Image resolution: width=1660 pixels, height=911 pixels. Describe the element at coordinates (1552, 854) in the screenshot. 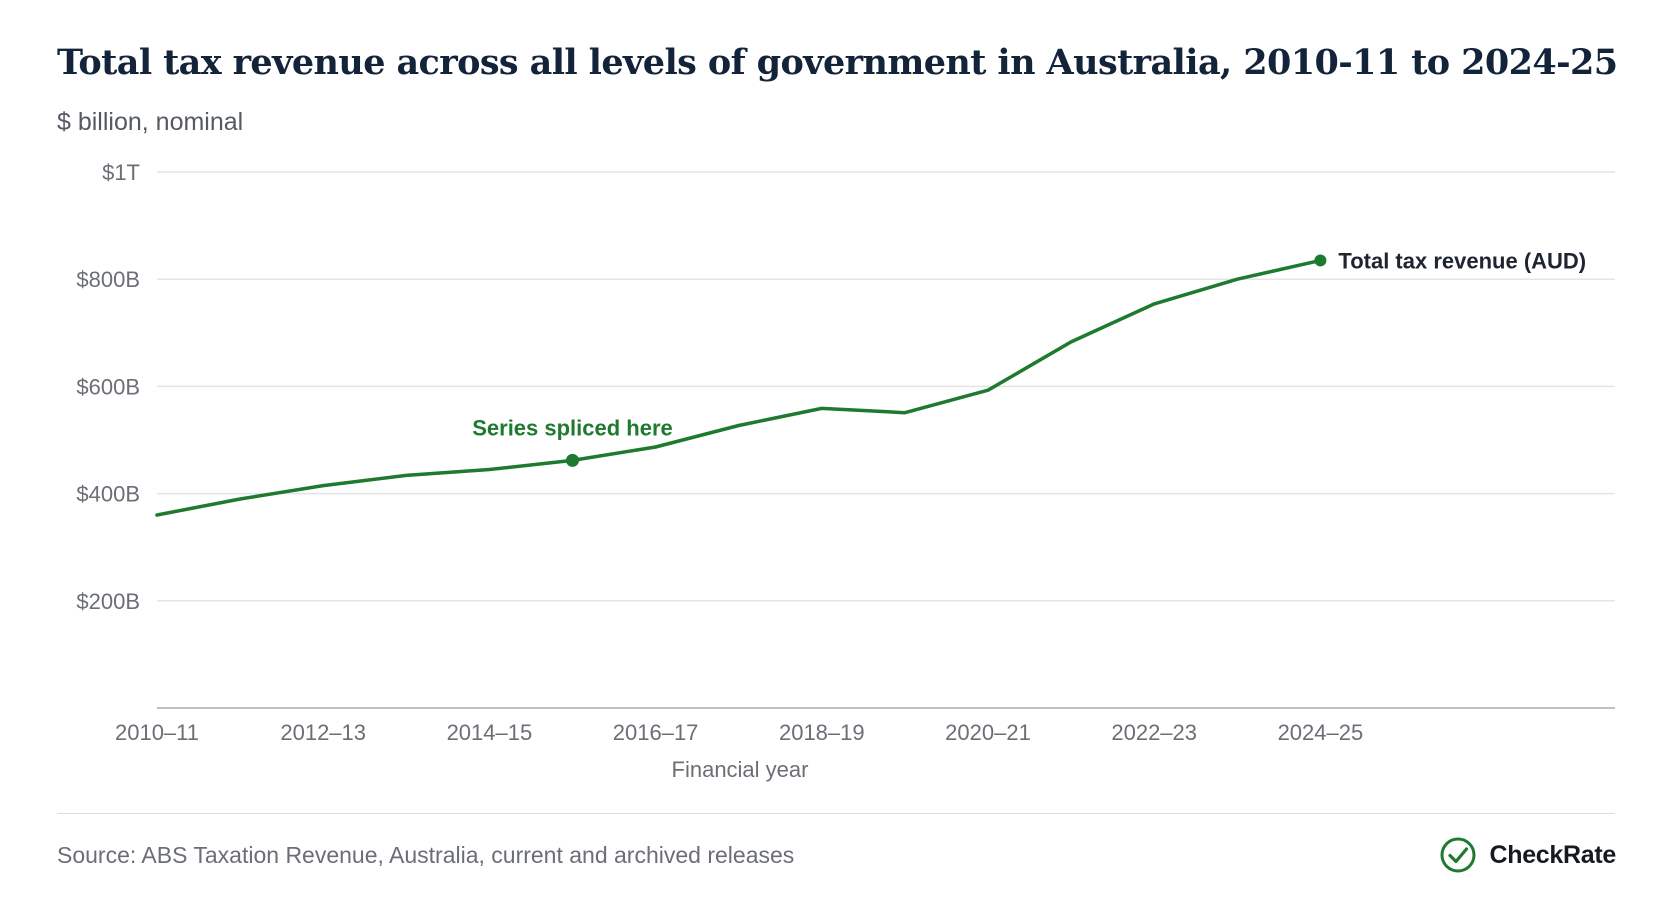

I see `brand-name: CheckRate` at that location.